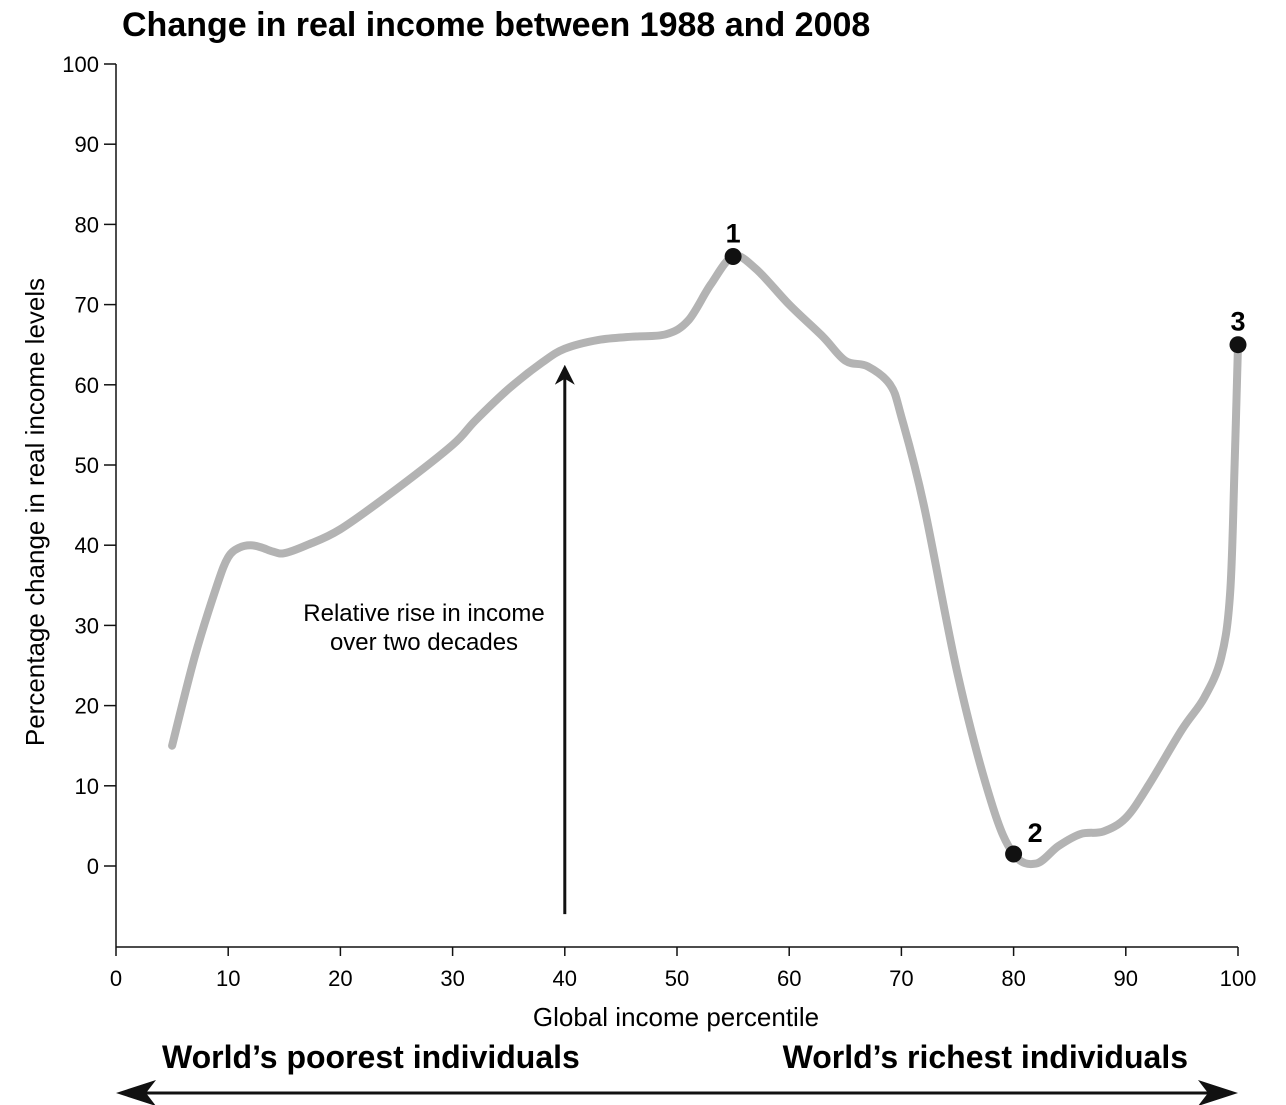 This screenshot has height=1105, width=1286. What do you see at coordinates (87, 305) in the screenshot?
I see `y-tick-label: 70` at bounding box center [87, 305].